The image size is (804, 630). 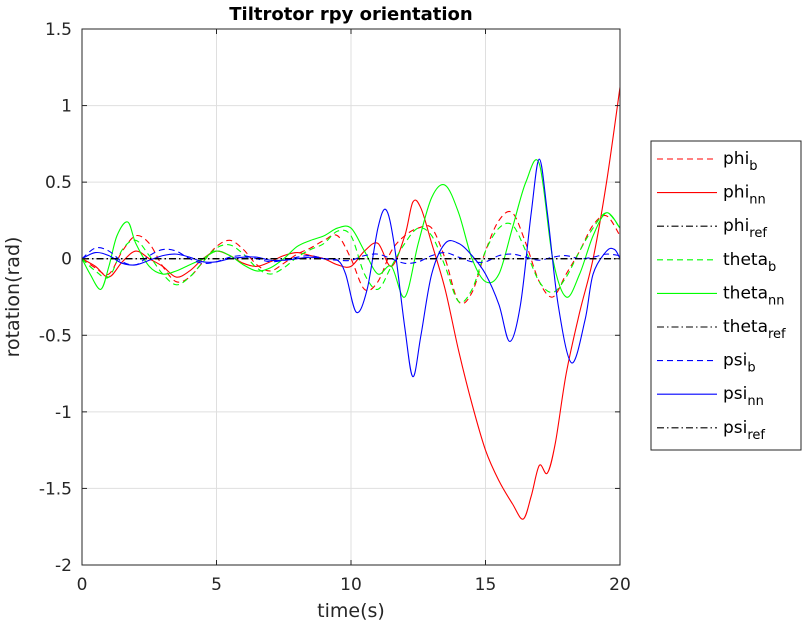 I want to click on y-tick-label: -2, so click(x=63, y=566).